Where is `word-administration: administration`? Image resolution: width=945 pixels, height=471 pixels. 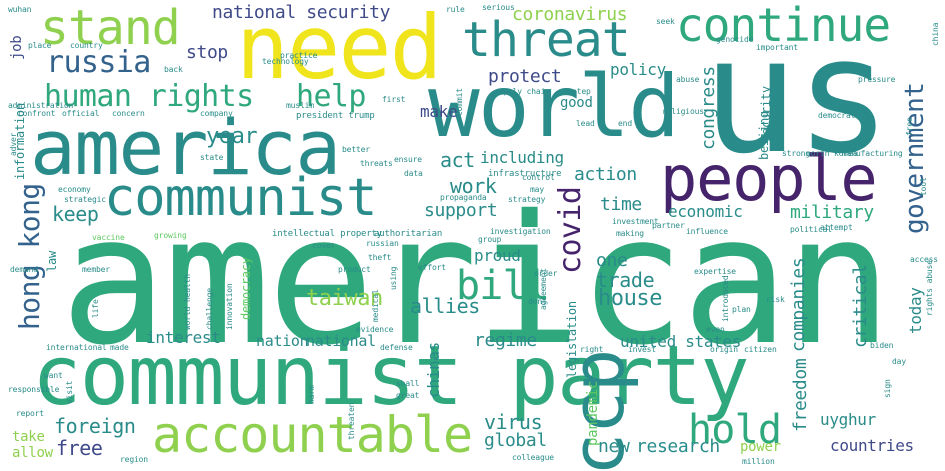 word-administration: administration is located at coordinates (41, 105).